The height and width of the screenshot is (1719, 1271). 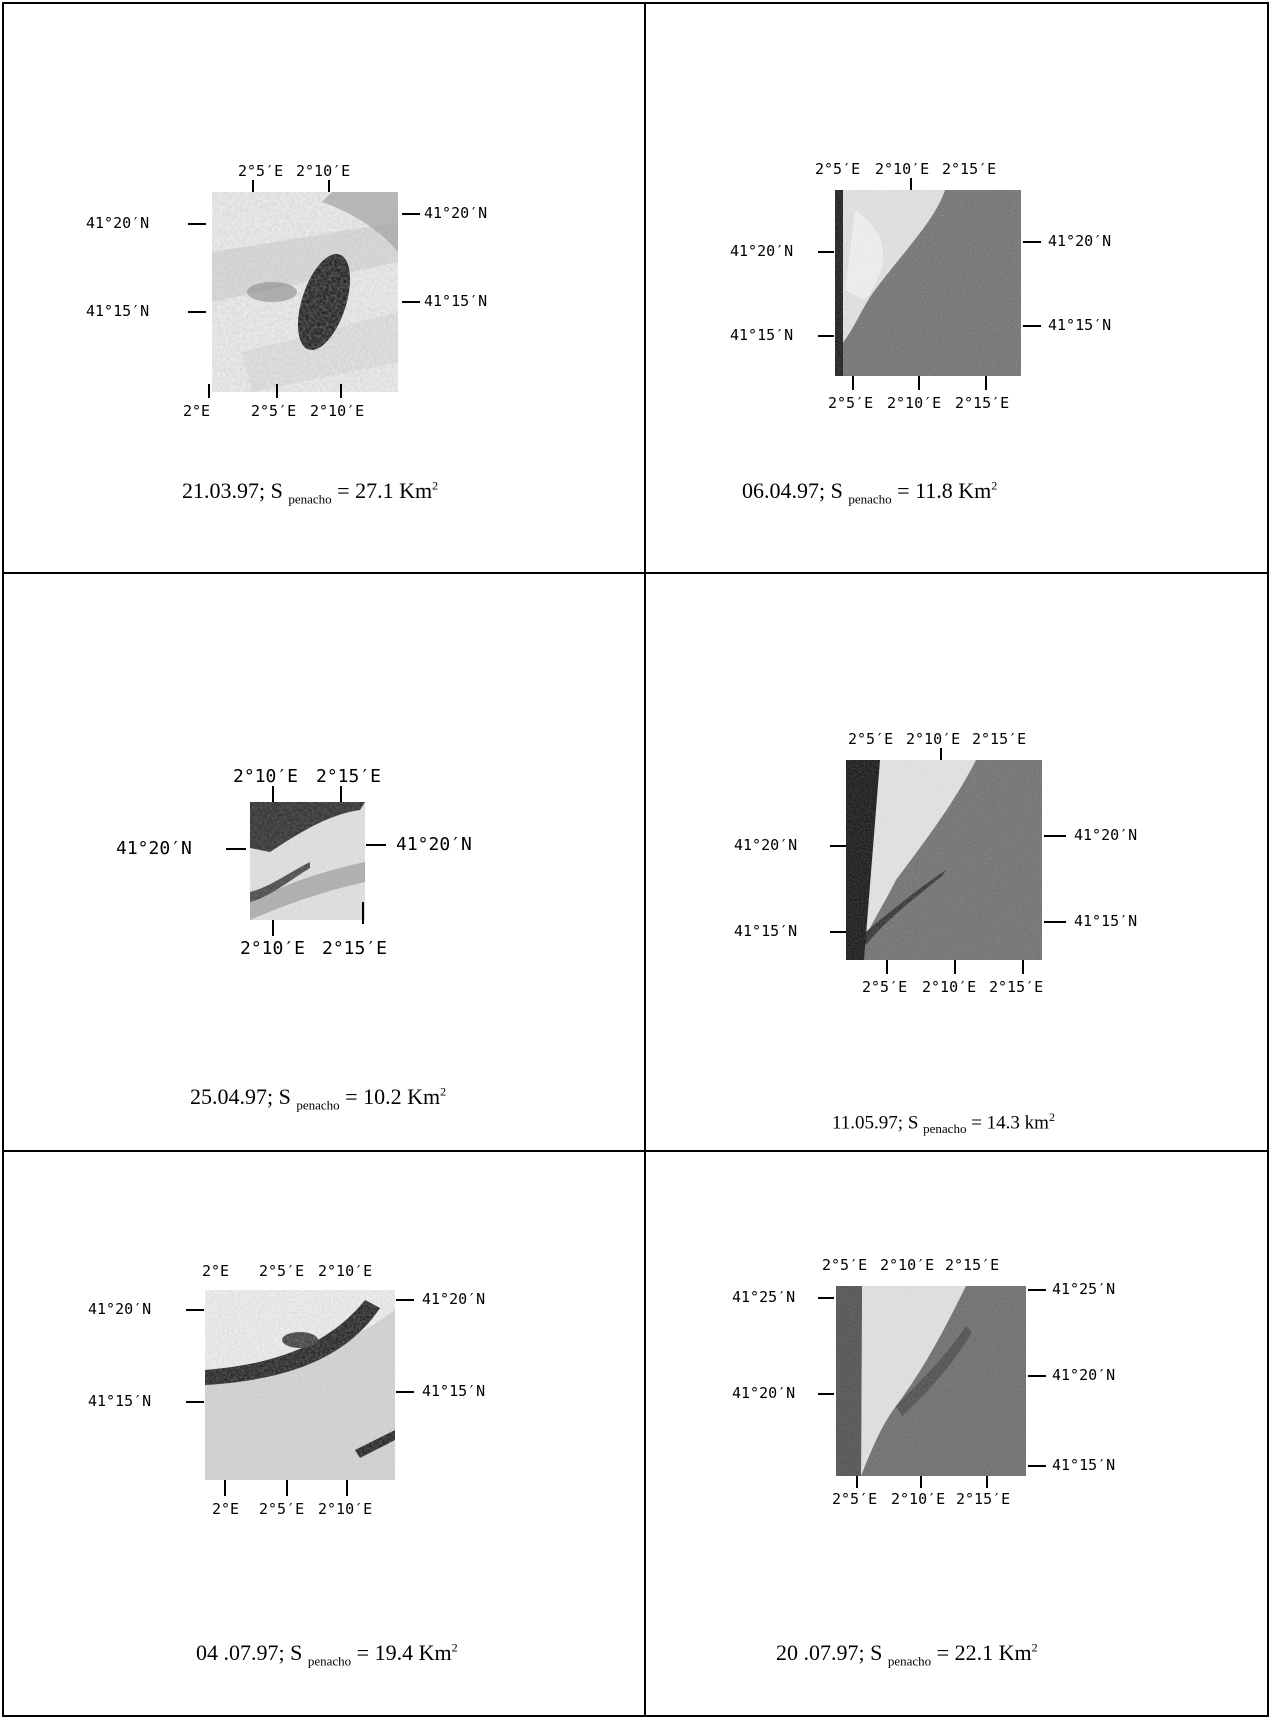 What do you see at coordinates (327, 1654) in the screenshot?
I see `caption-5: 04 .07.97; S penacho = 19.4 Km2` at bounding box center [327, 1654].